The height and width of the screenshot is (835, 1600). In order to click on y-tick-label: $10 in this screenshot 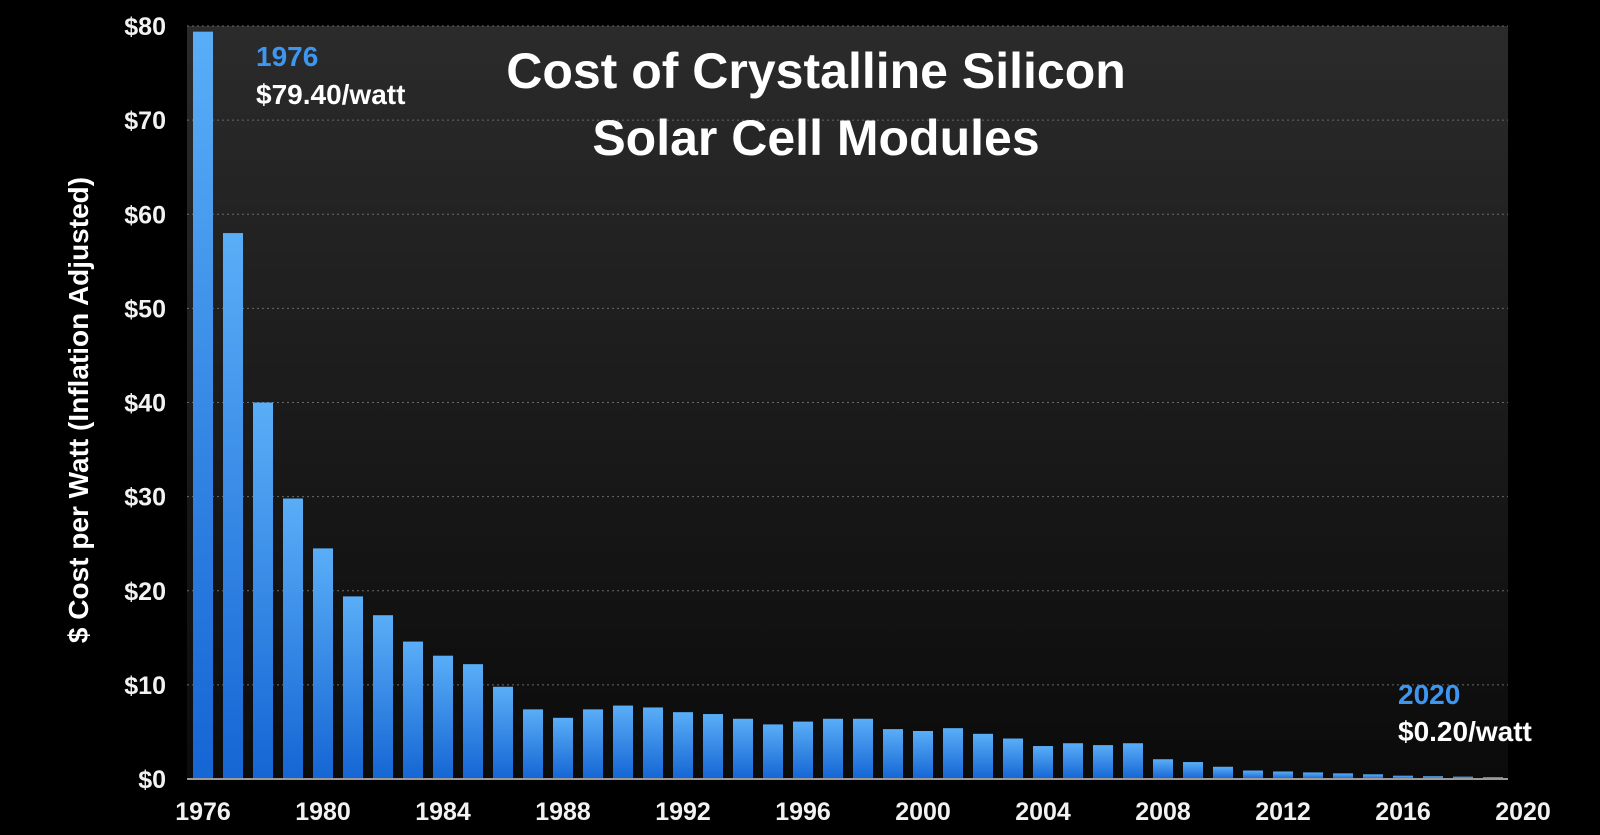, I will do `click(145, 686)`.